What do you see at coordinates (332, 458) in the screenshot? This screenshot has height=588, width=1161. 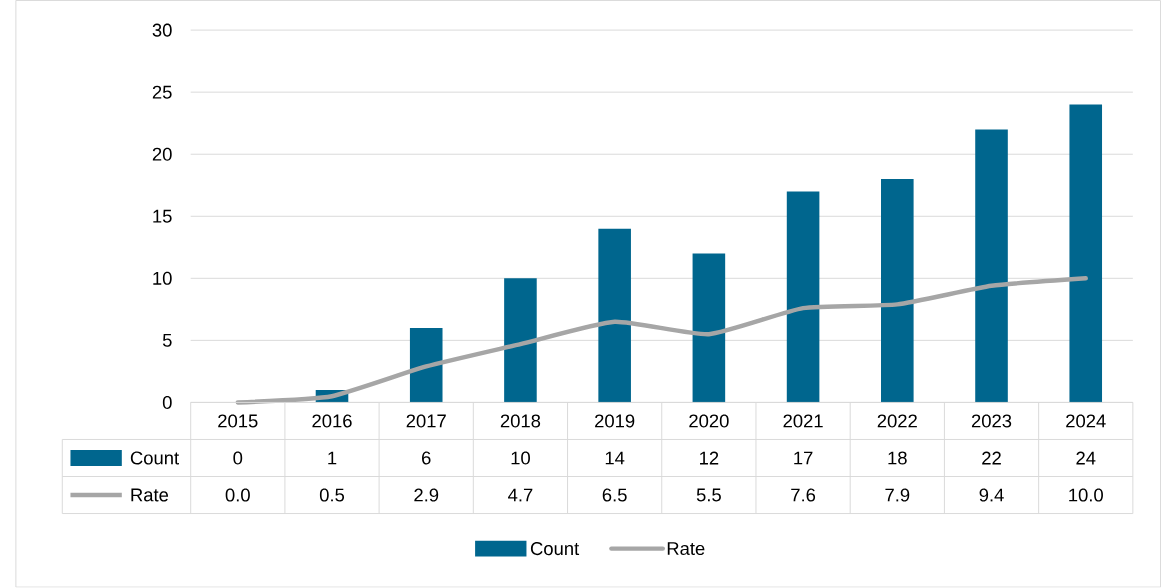 I see `data-label: 1` at bounding box center [332, 458].